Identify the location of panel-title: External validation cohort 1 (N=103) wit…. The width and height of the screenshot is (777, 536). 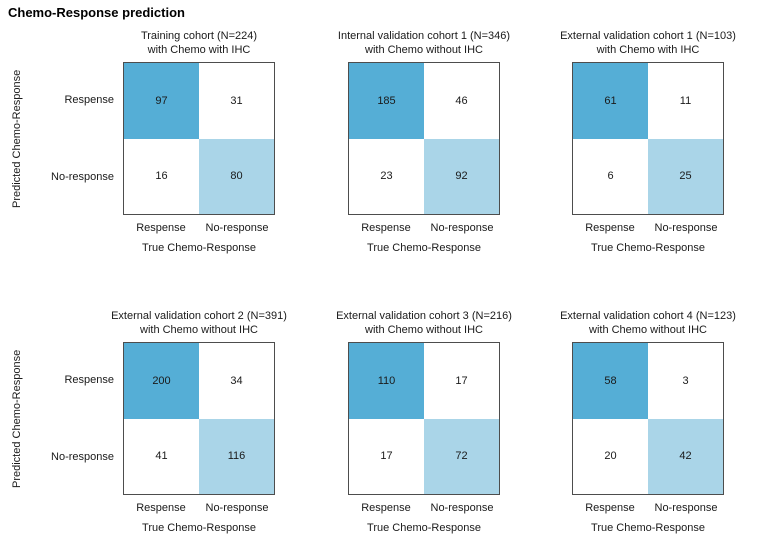
(637, 43).